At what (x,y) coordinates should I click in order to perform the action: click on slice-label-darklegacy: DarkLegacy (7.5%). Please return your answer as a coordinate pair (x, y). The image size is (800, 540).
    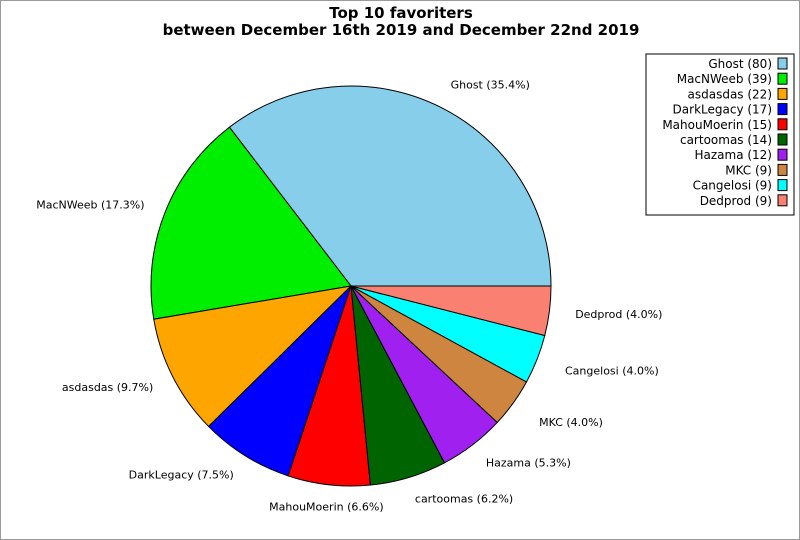
    Looking at the image, I should click on (181, 475).